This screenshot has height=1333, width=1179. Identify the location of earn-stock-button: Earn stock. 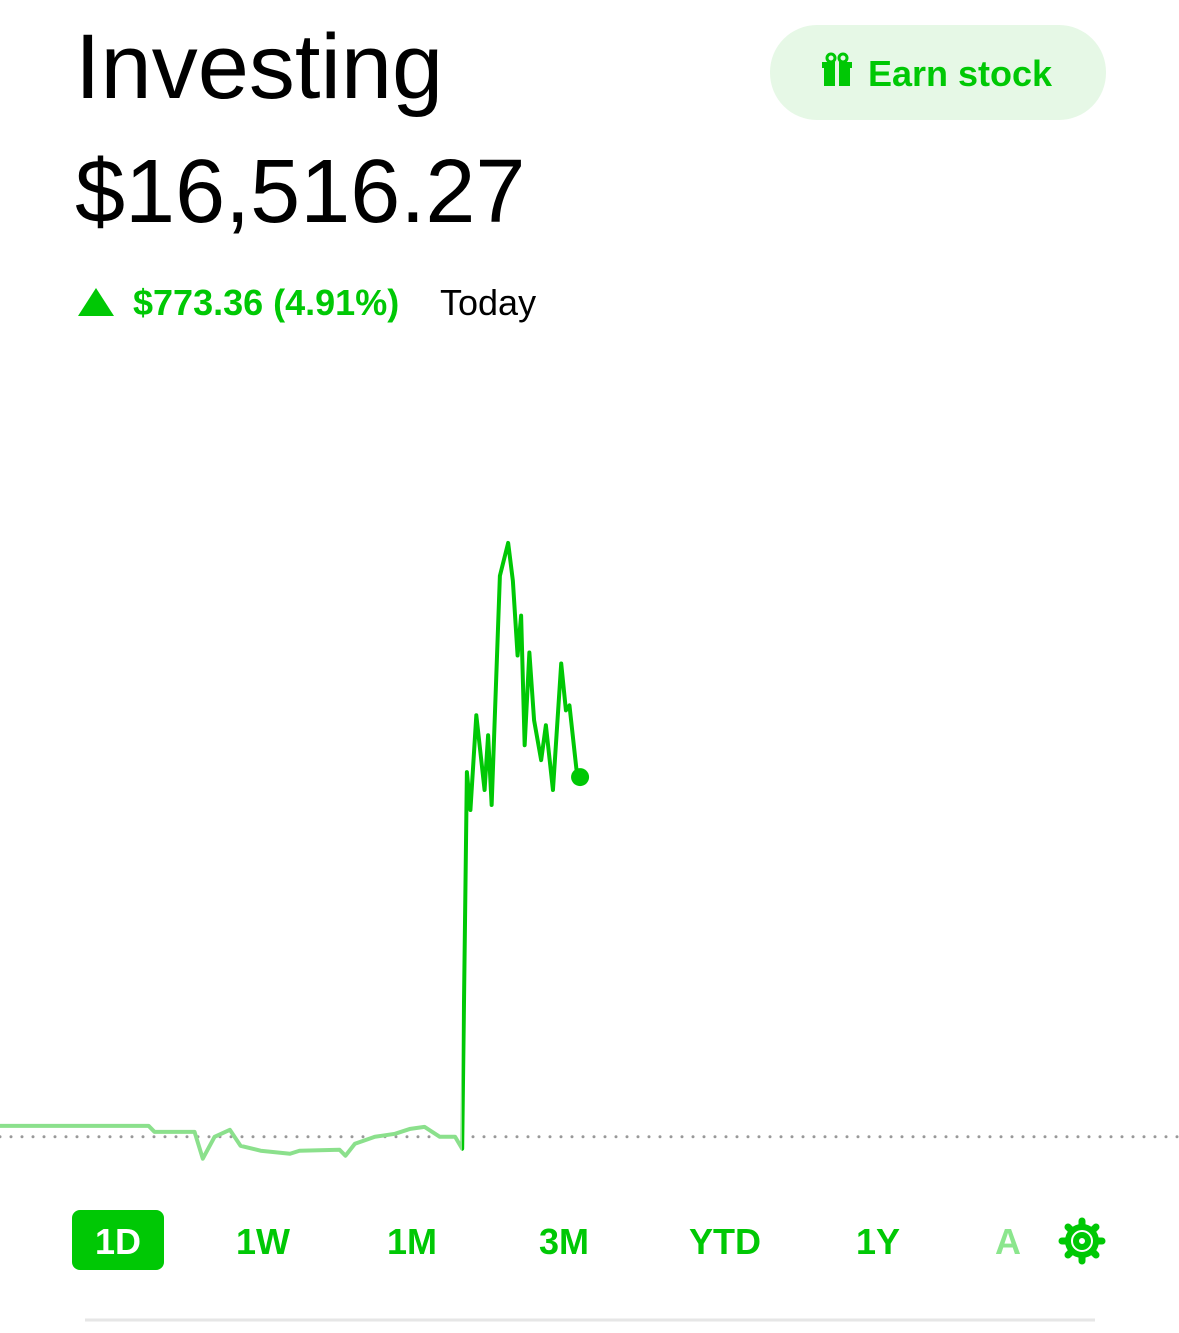
(938, 72).